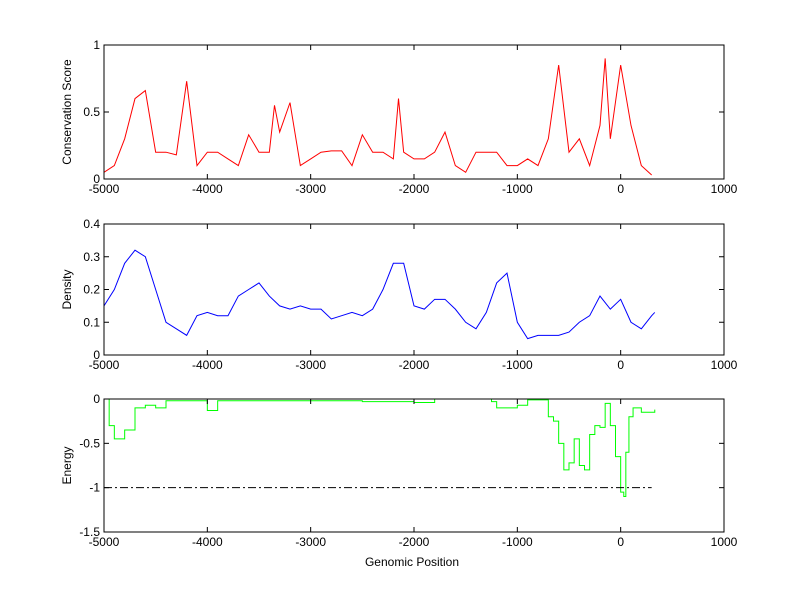 This screenshot has height=599, width=800. What do you see at coordinates (67, 112) in the screenshot?
I see `y-axis-label: Conservation Score` at bounding box center [67, 112].